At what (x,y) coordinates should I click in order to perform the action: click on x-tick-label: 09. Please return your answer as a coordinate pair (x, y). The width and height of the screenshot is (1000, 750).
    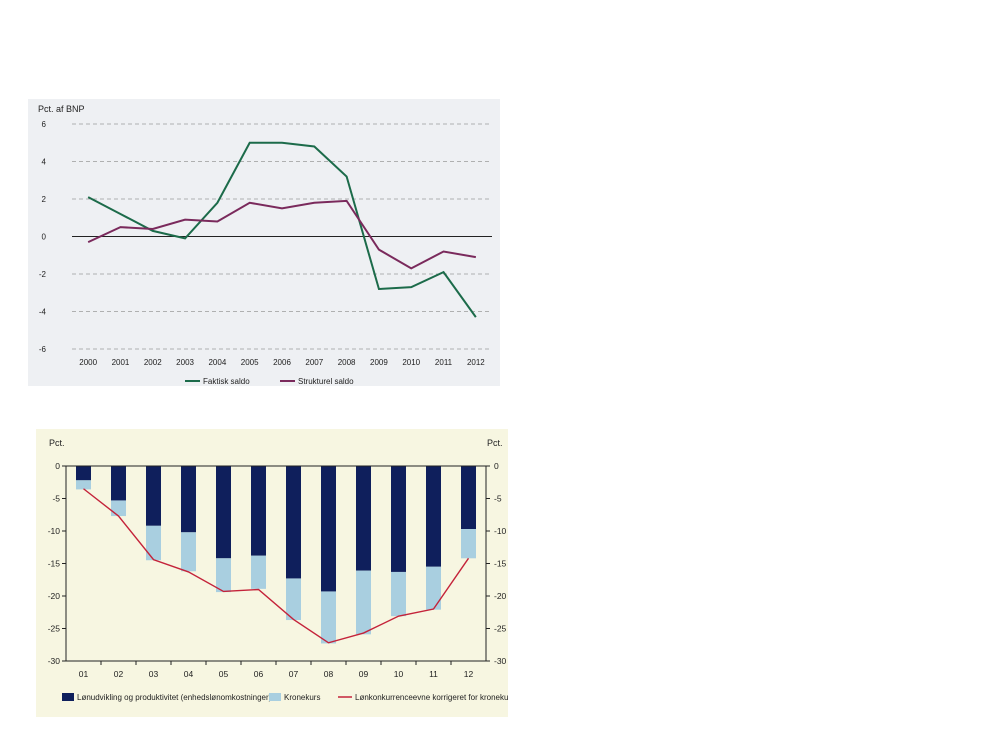
    Looking at the image, I should click on (364, 674).